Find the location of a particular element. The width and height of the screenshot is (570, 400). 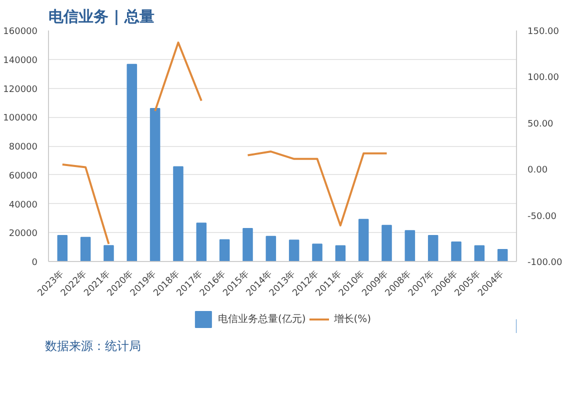

source-note: 数据来源：统计局 is located at coordinates (93, 346).